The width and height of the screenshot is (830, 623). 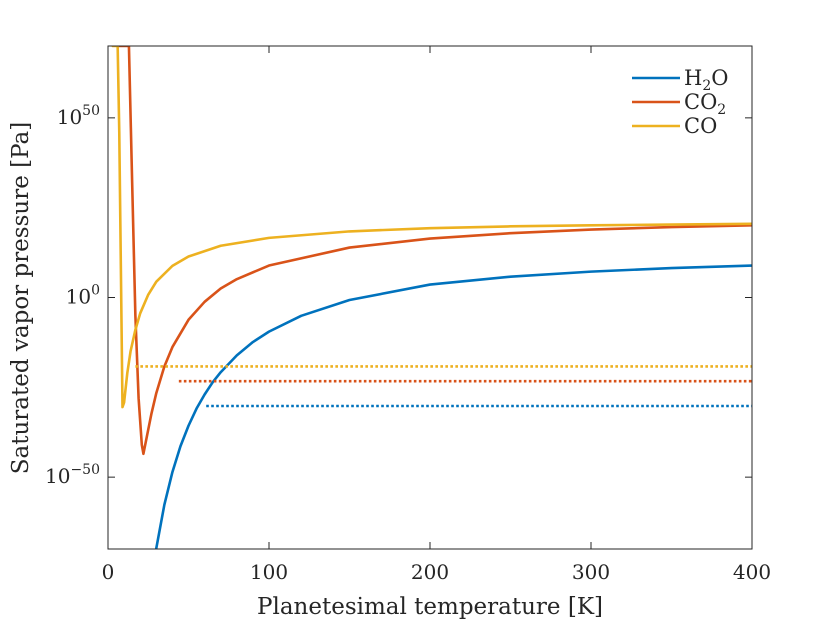 What do you see at coordinates (78, 116) in the screenshot?
I see `y-tick-label: 1050` at bounding box center [78, 116].